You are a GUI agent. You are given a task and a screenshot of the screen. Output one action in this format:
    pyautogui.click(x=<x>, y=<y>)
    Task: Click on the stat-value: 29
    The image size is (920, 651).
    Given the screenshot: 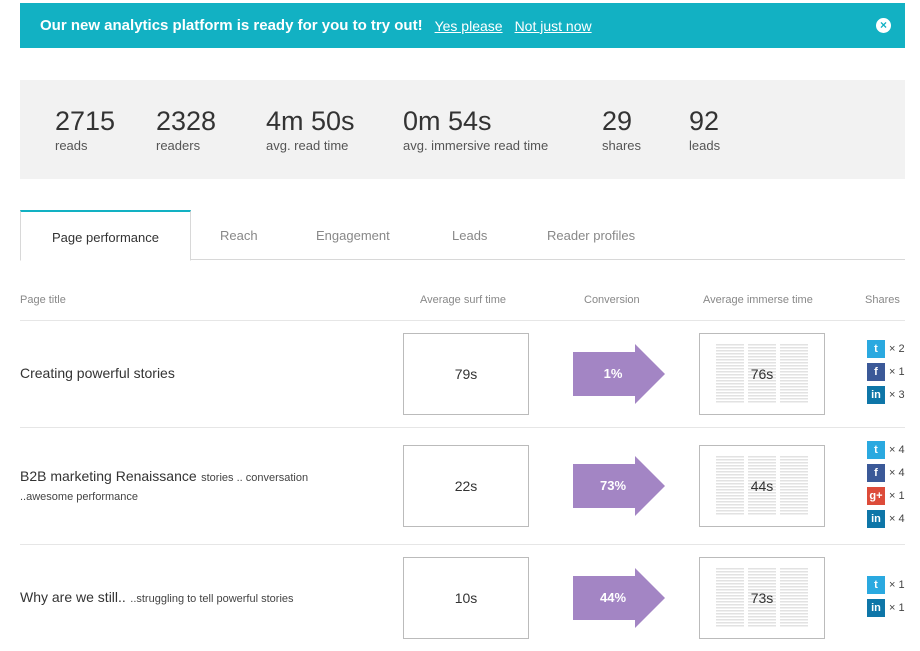 What is the action you would take?
    pyautogui.click(x=617, y=121)
    